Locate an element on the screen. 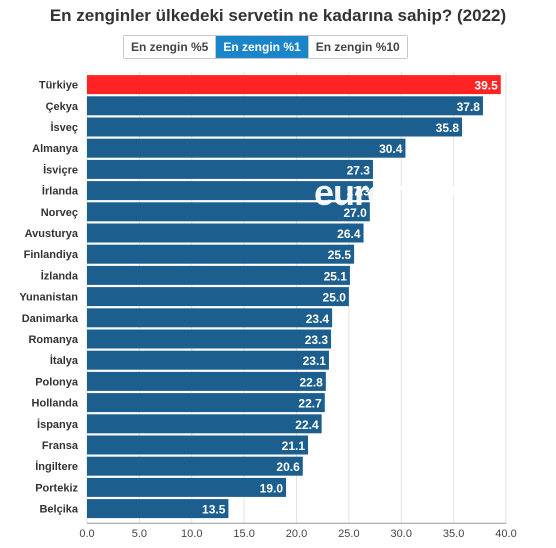  category-label: Türkiye is located at coordinates (58, 86).